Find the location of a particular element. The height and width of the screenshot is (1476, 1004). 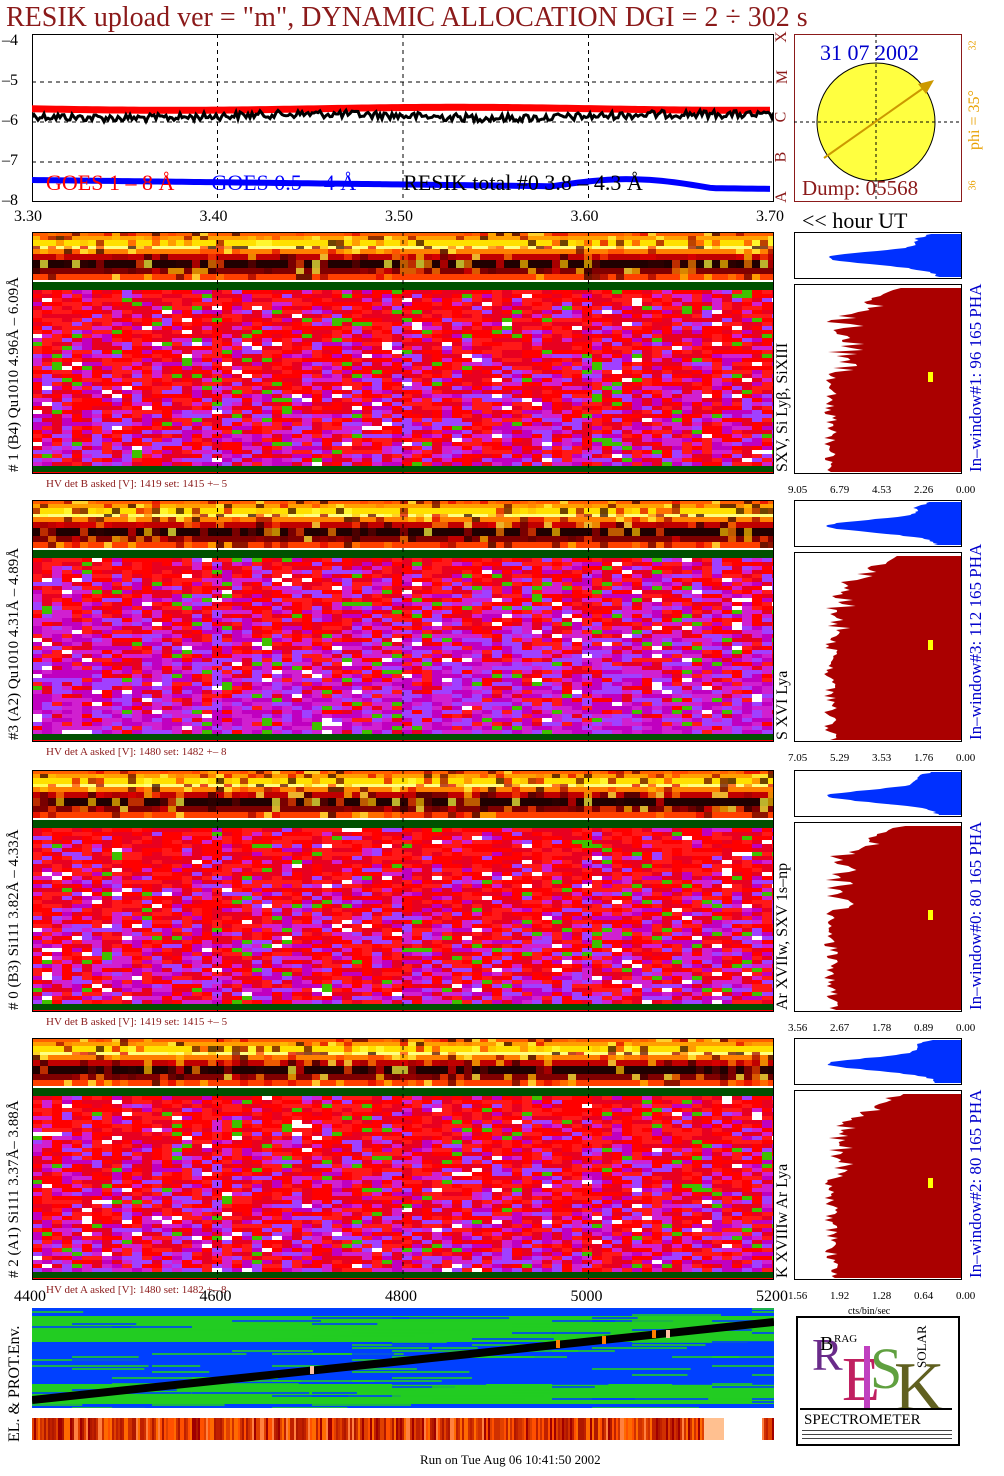

color-strip is located at coordinates (403, 1429).